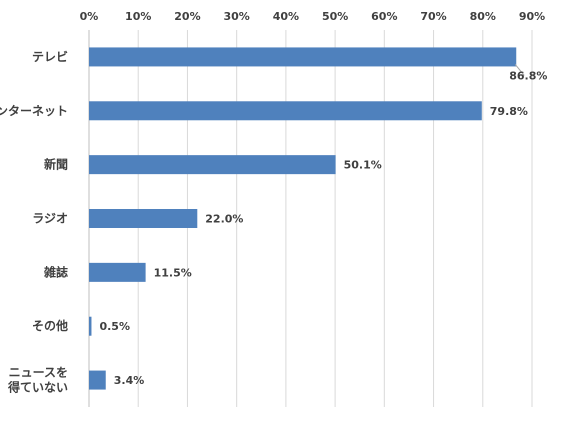 Image resolution: width=561 pixels, height=422 pixels. I want to click on x-tick-label: 60%, so click(384, 16).